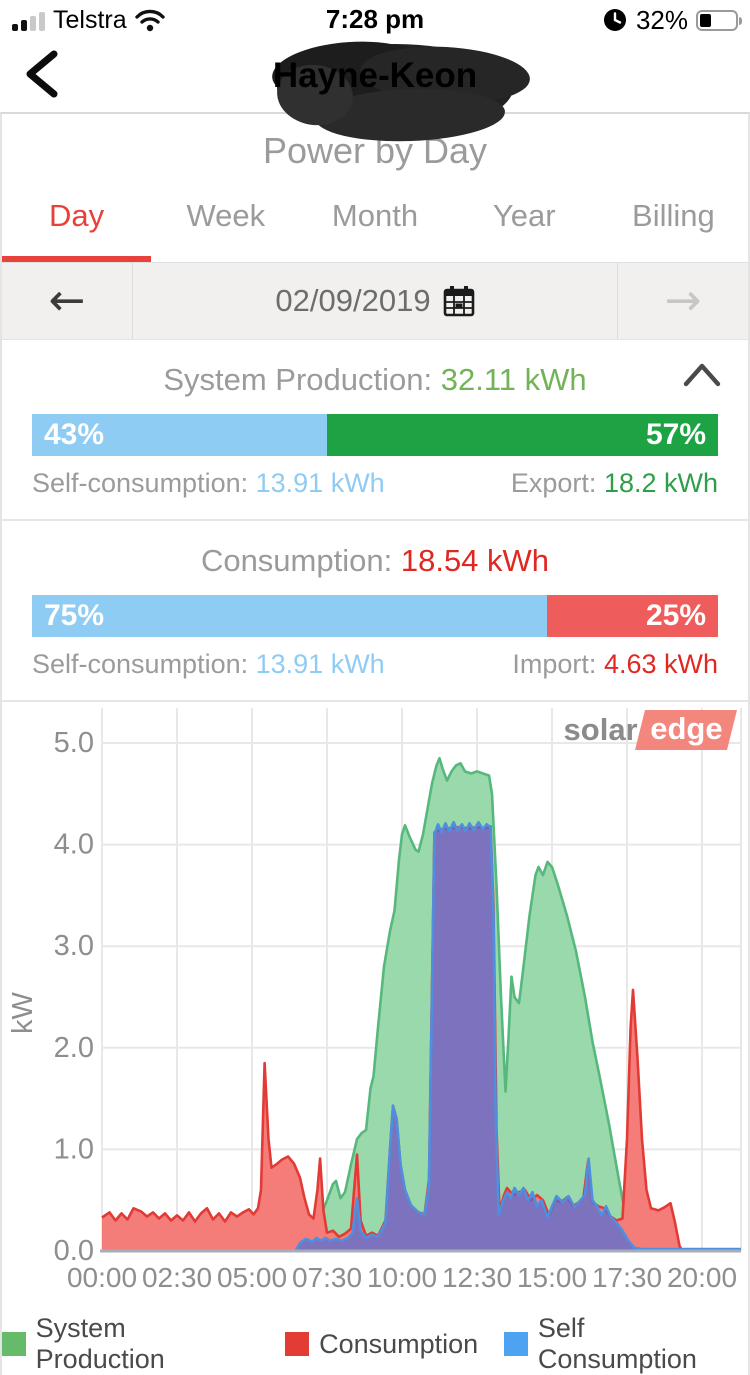  I want to click on wifi-icon, so click(149, 20).